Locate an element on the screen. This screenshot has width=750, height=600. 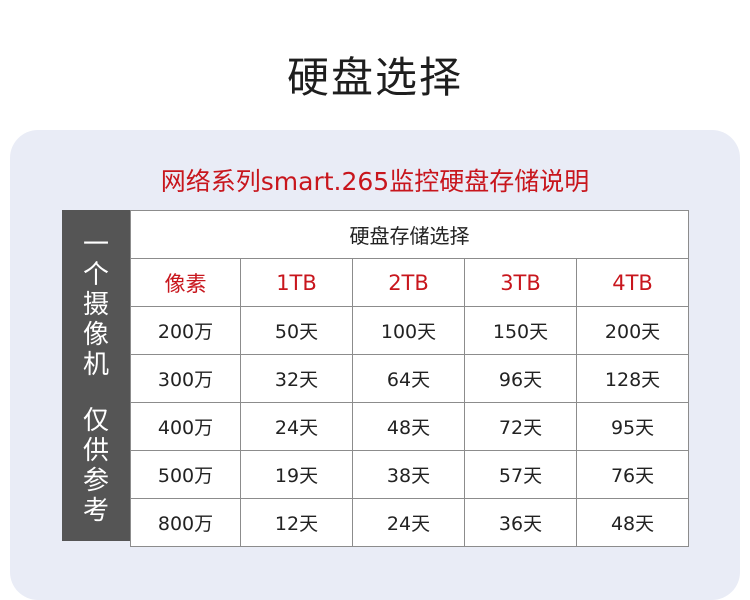
side-char: 机 is located at coordinates (95, 365).